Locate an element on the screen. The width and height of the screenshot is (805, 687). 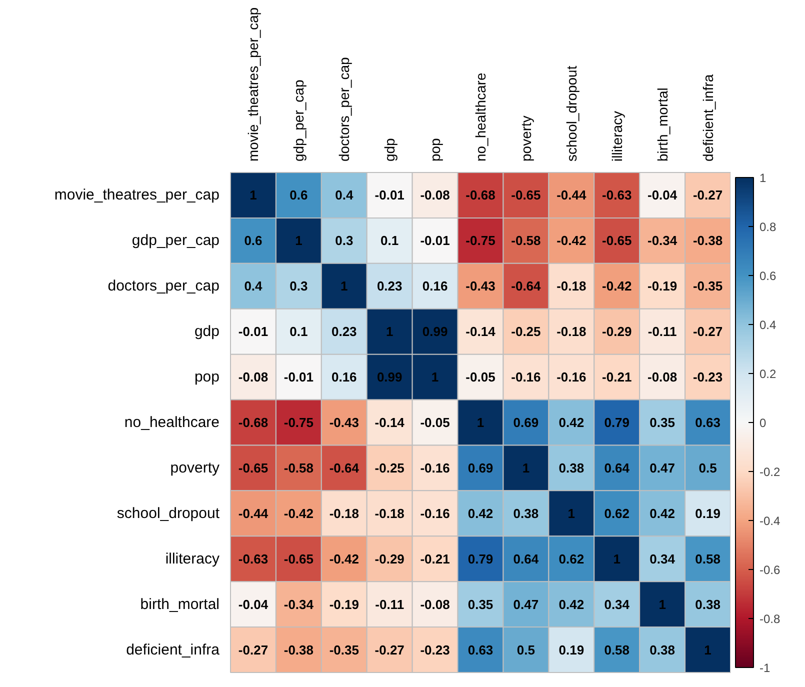
y-tick-label: birth_mortal is located at coordinates (180, 604).